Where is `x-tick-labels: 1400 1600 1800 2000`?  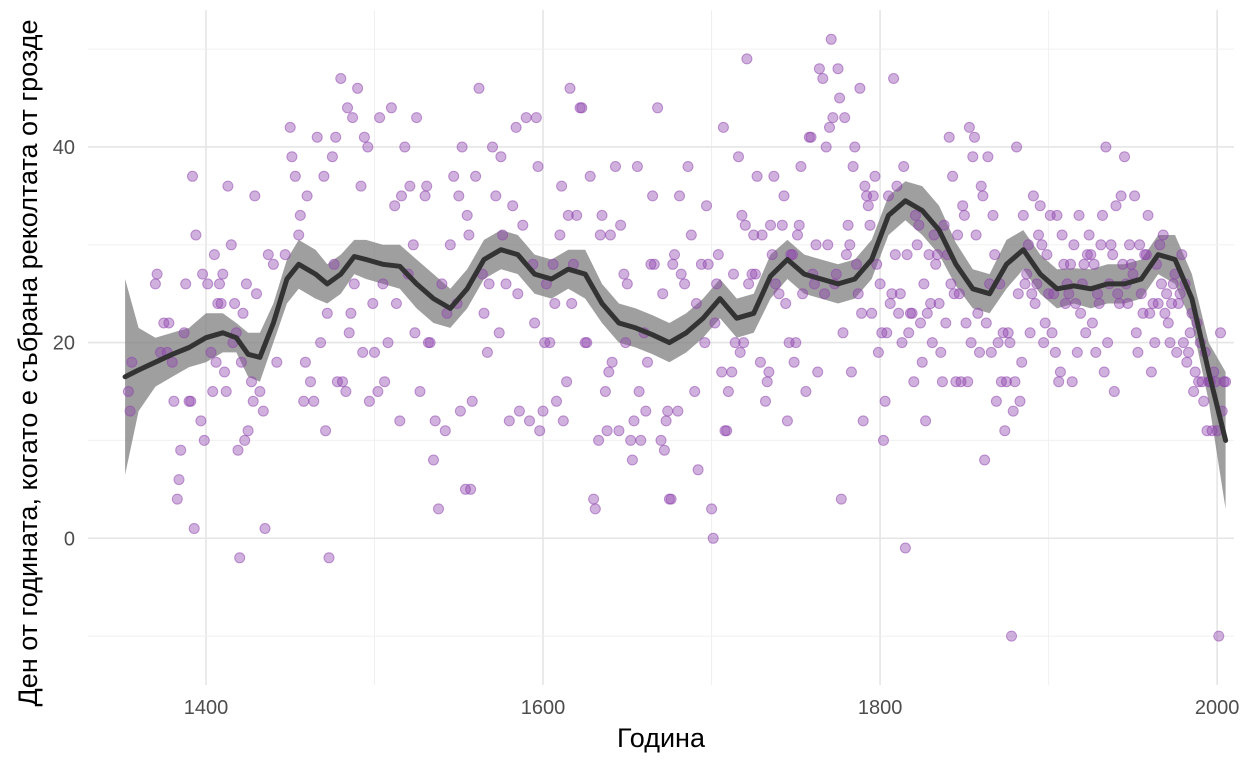 x-tick-labels: 1400 1600 1800 2000 is located at coordinates (712, 708).